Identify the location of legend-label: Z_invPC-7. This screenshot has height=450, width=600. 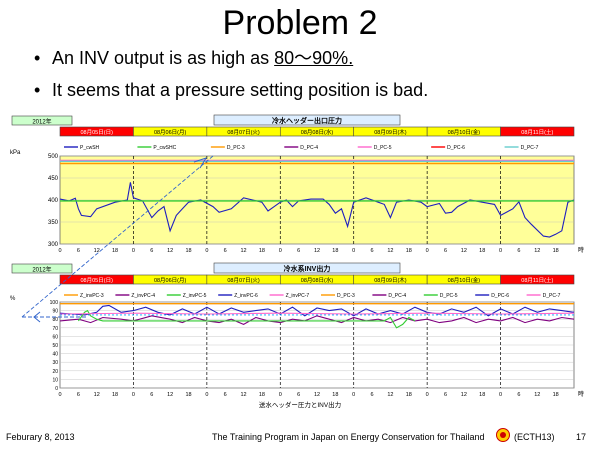
(298, 296).